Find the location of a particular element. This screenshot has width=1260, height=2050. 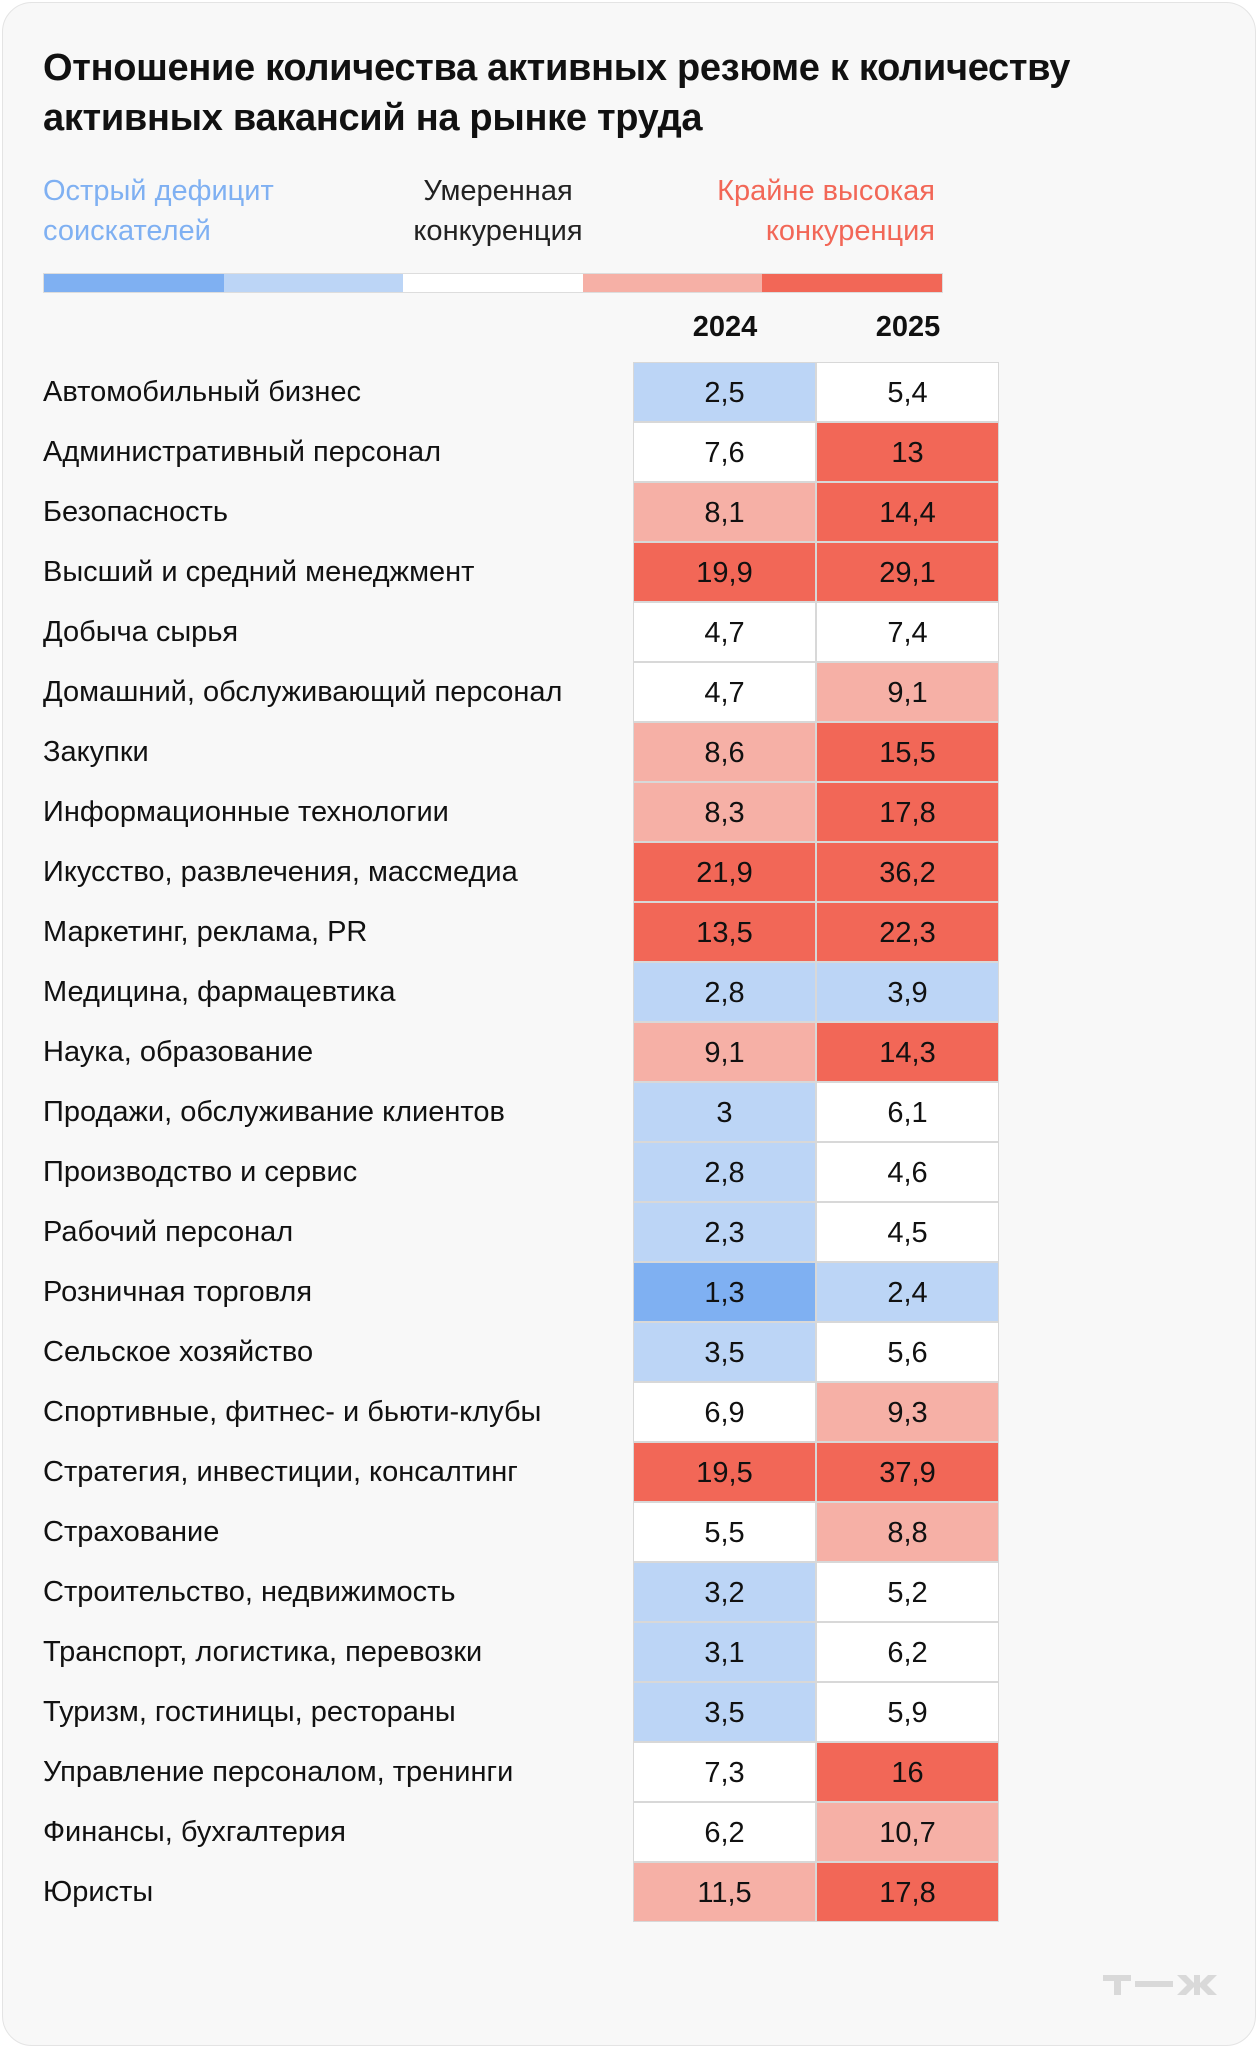

row-label: Сельское хозяйство is located at coordinates (178, 1352).